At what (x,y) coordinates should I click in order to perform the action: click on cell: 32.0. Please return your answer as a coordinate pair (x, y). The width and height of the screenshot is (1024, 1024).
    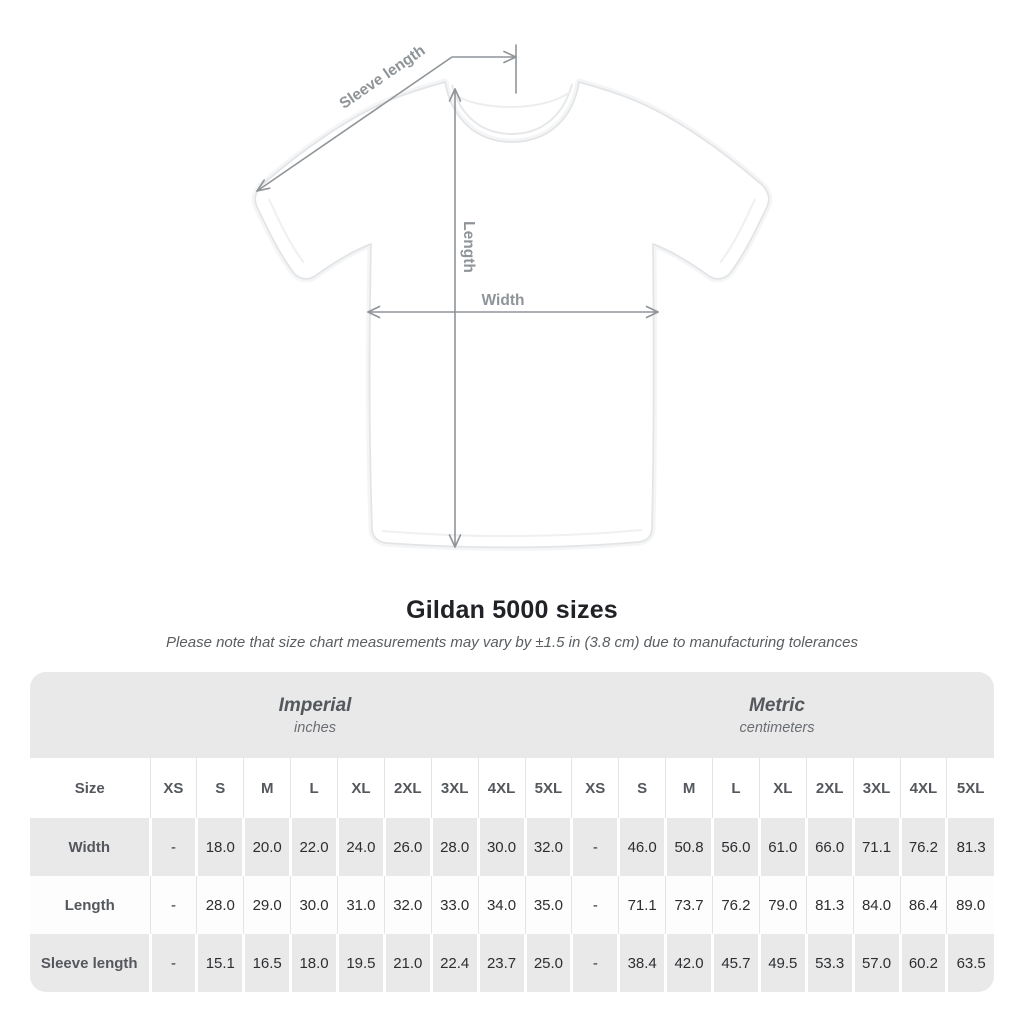
    Looking at the image, I should click on (407, 905).